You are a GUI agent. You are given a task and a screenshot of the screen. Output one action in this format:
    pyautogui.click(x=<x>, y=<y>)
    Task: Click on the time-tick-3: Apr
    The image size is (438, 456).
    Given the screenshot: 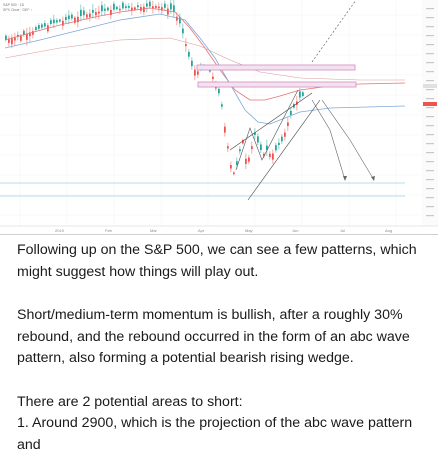 What is the action you would take?
    pyautogui.click(x=201, y=230)
    